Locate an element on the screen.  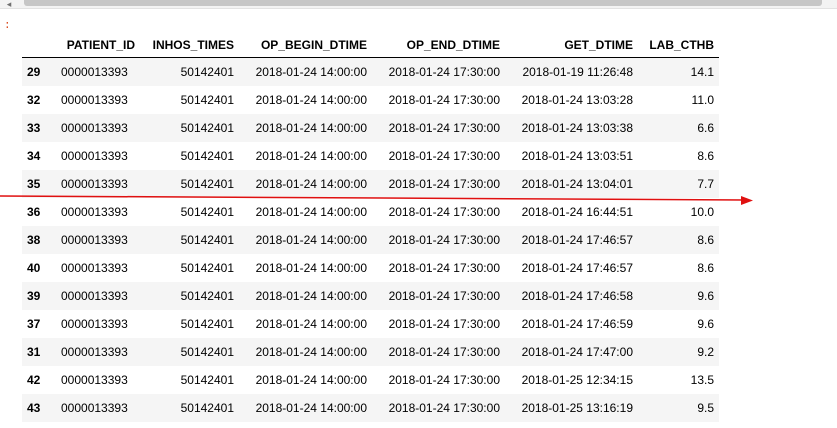
row-index: 43 is located at coordinates (34, 408).